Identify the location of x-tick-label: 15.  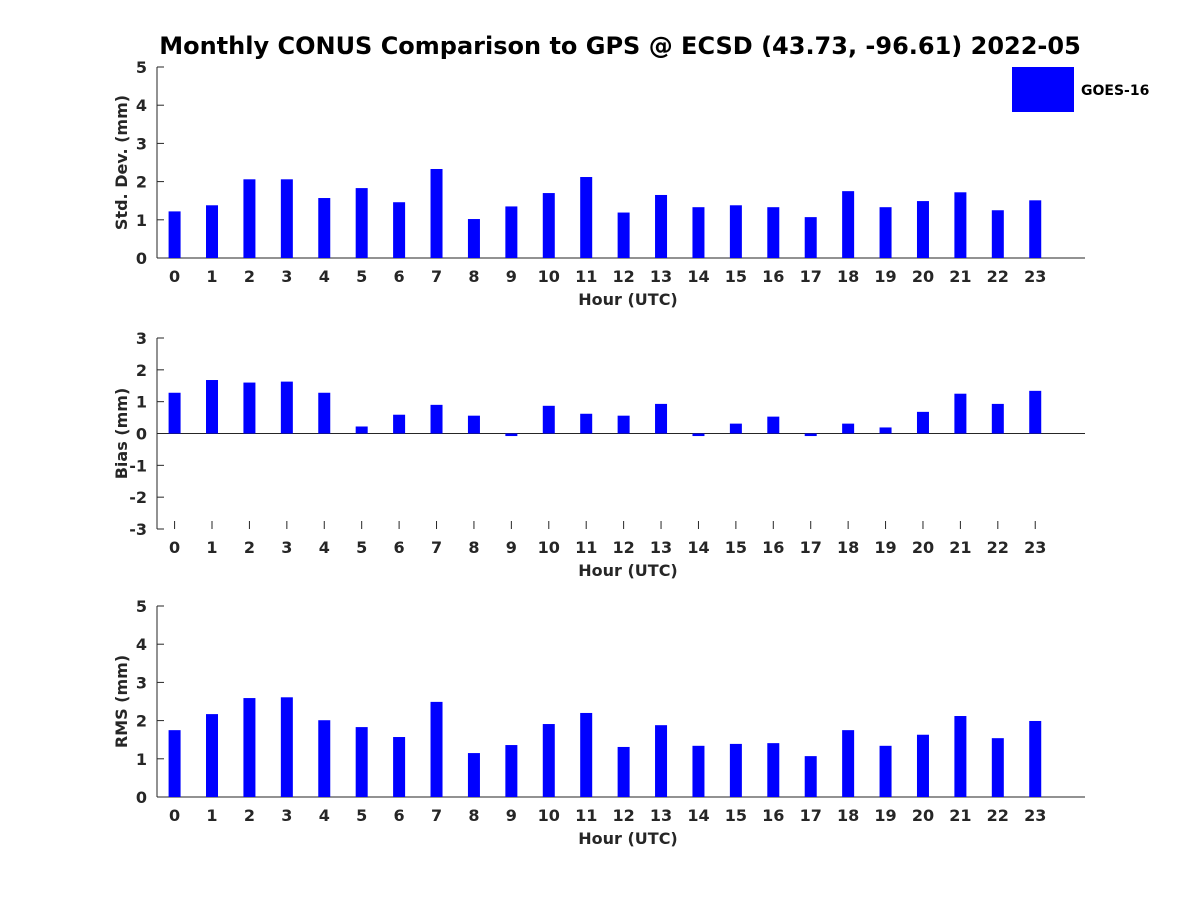
(736, 815).